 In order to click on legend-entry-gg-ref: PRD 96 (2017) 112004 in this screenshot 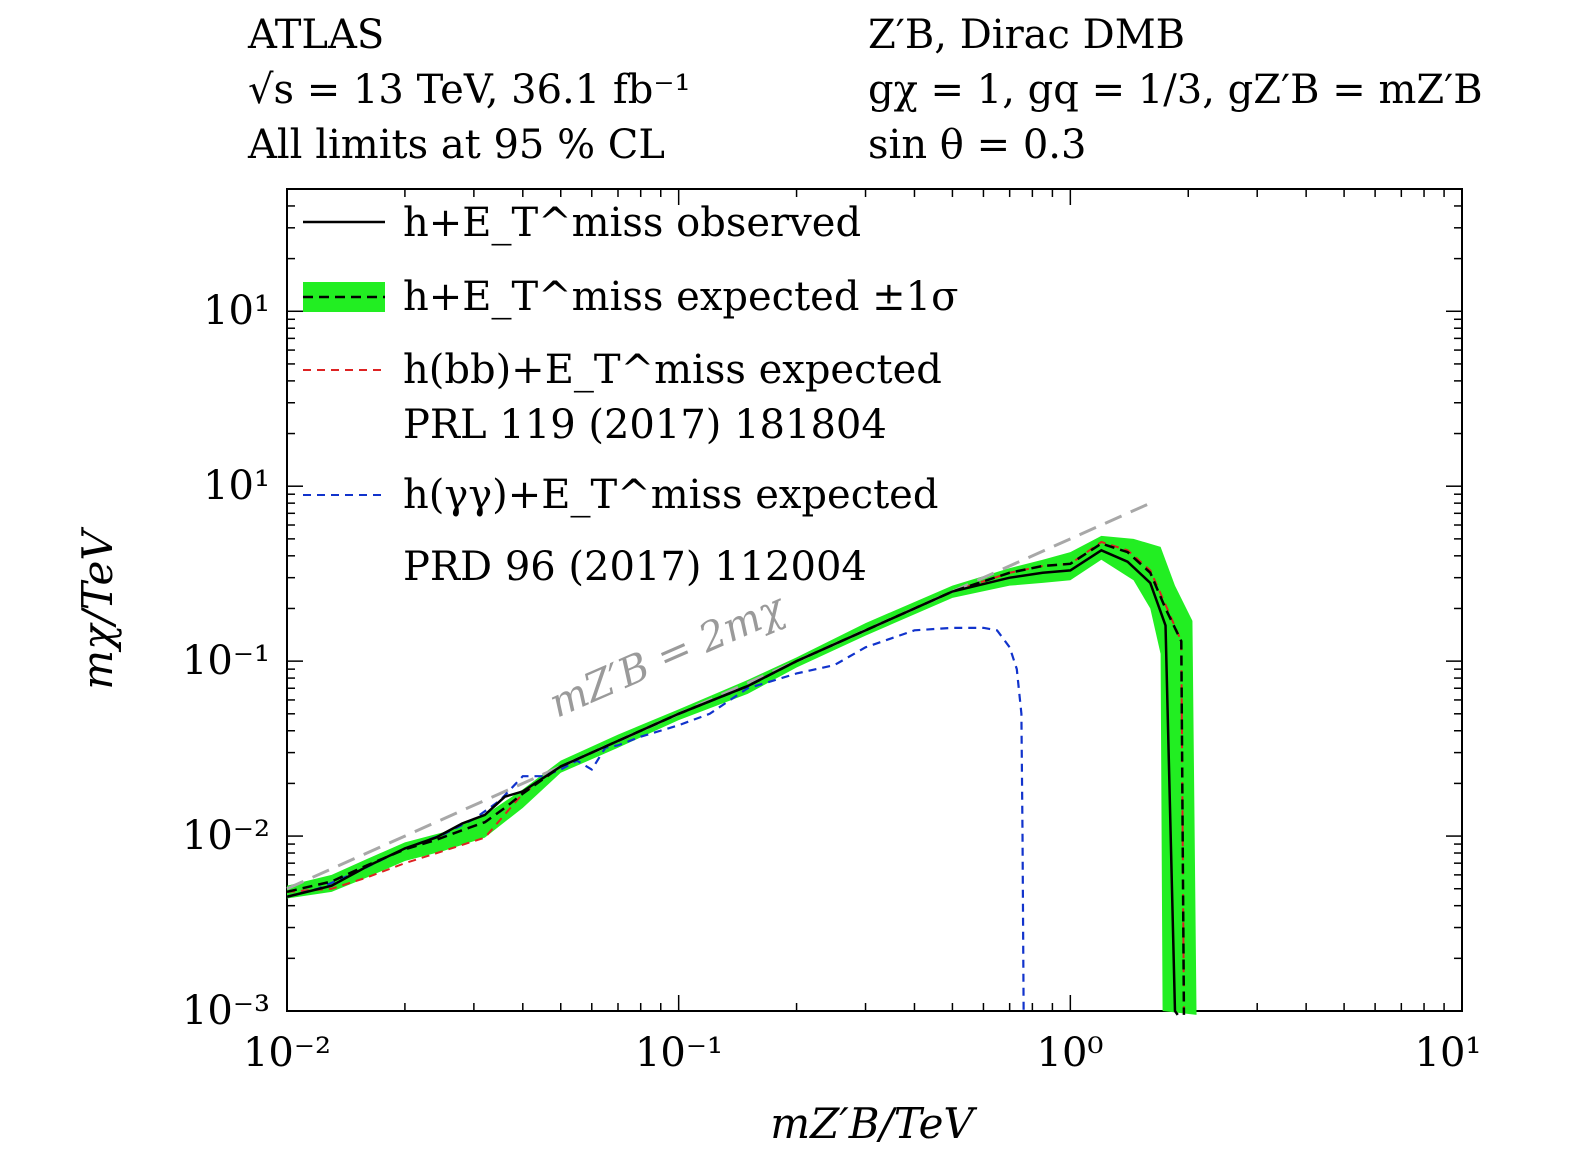, I will do `click(635, 567)`.